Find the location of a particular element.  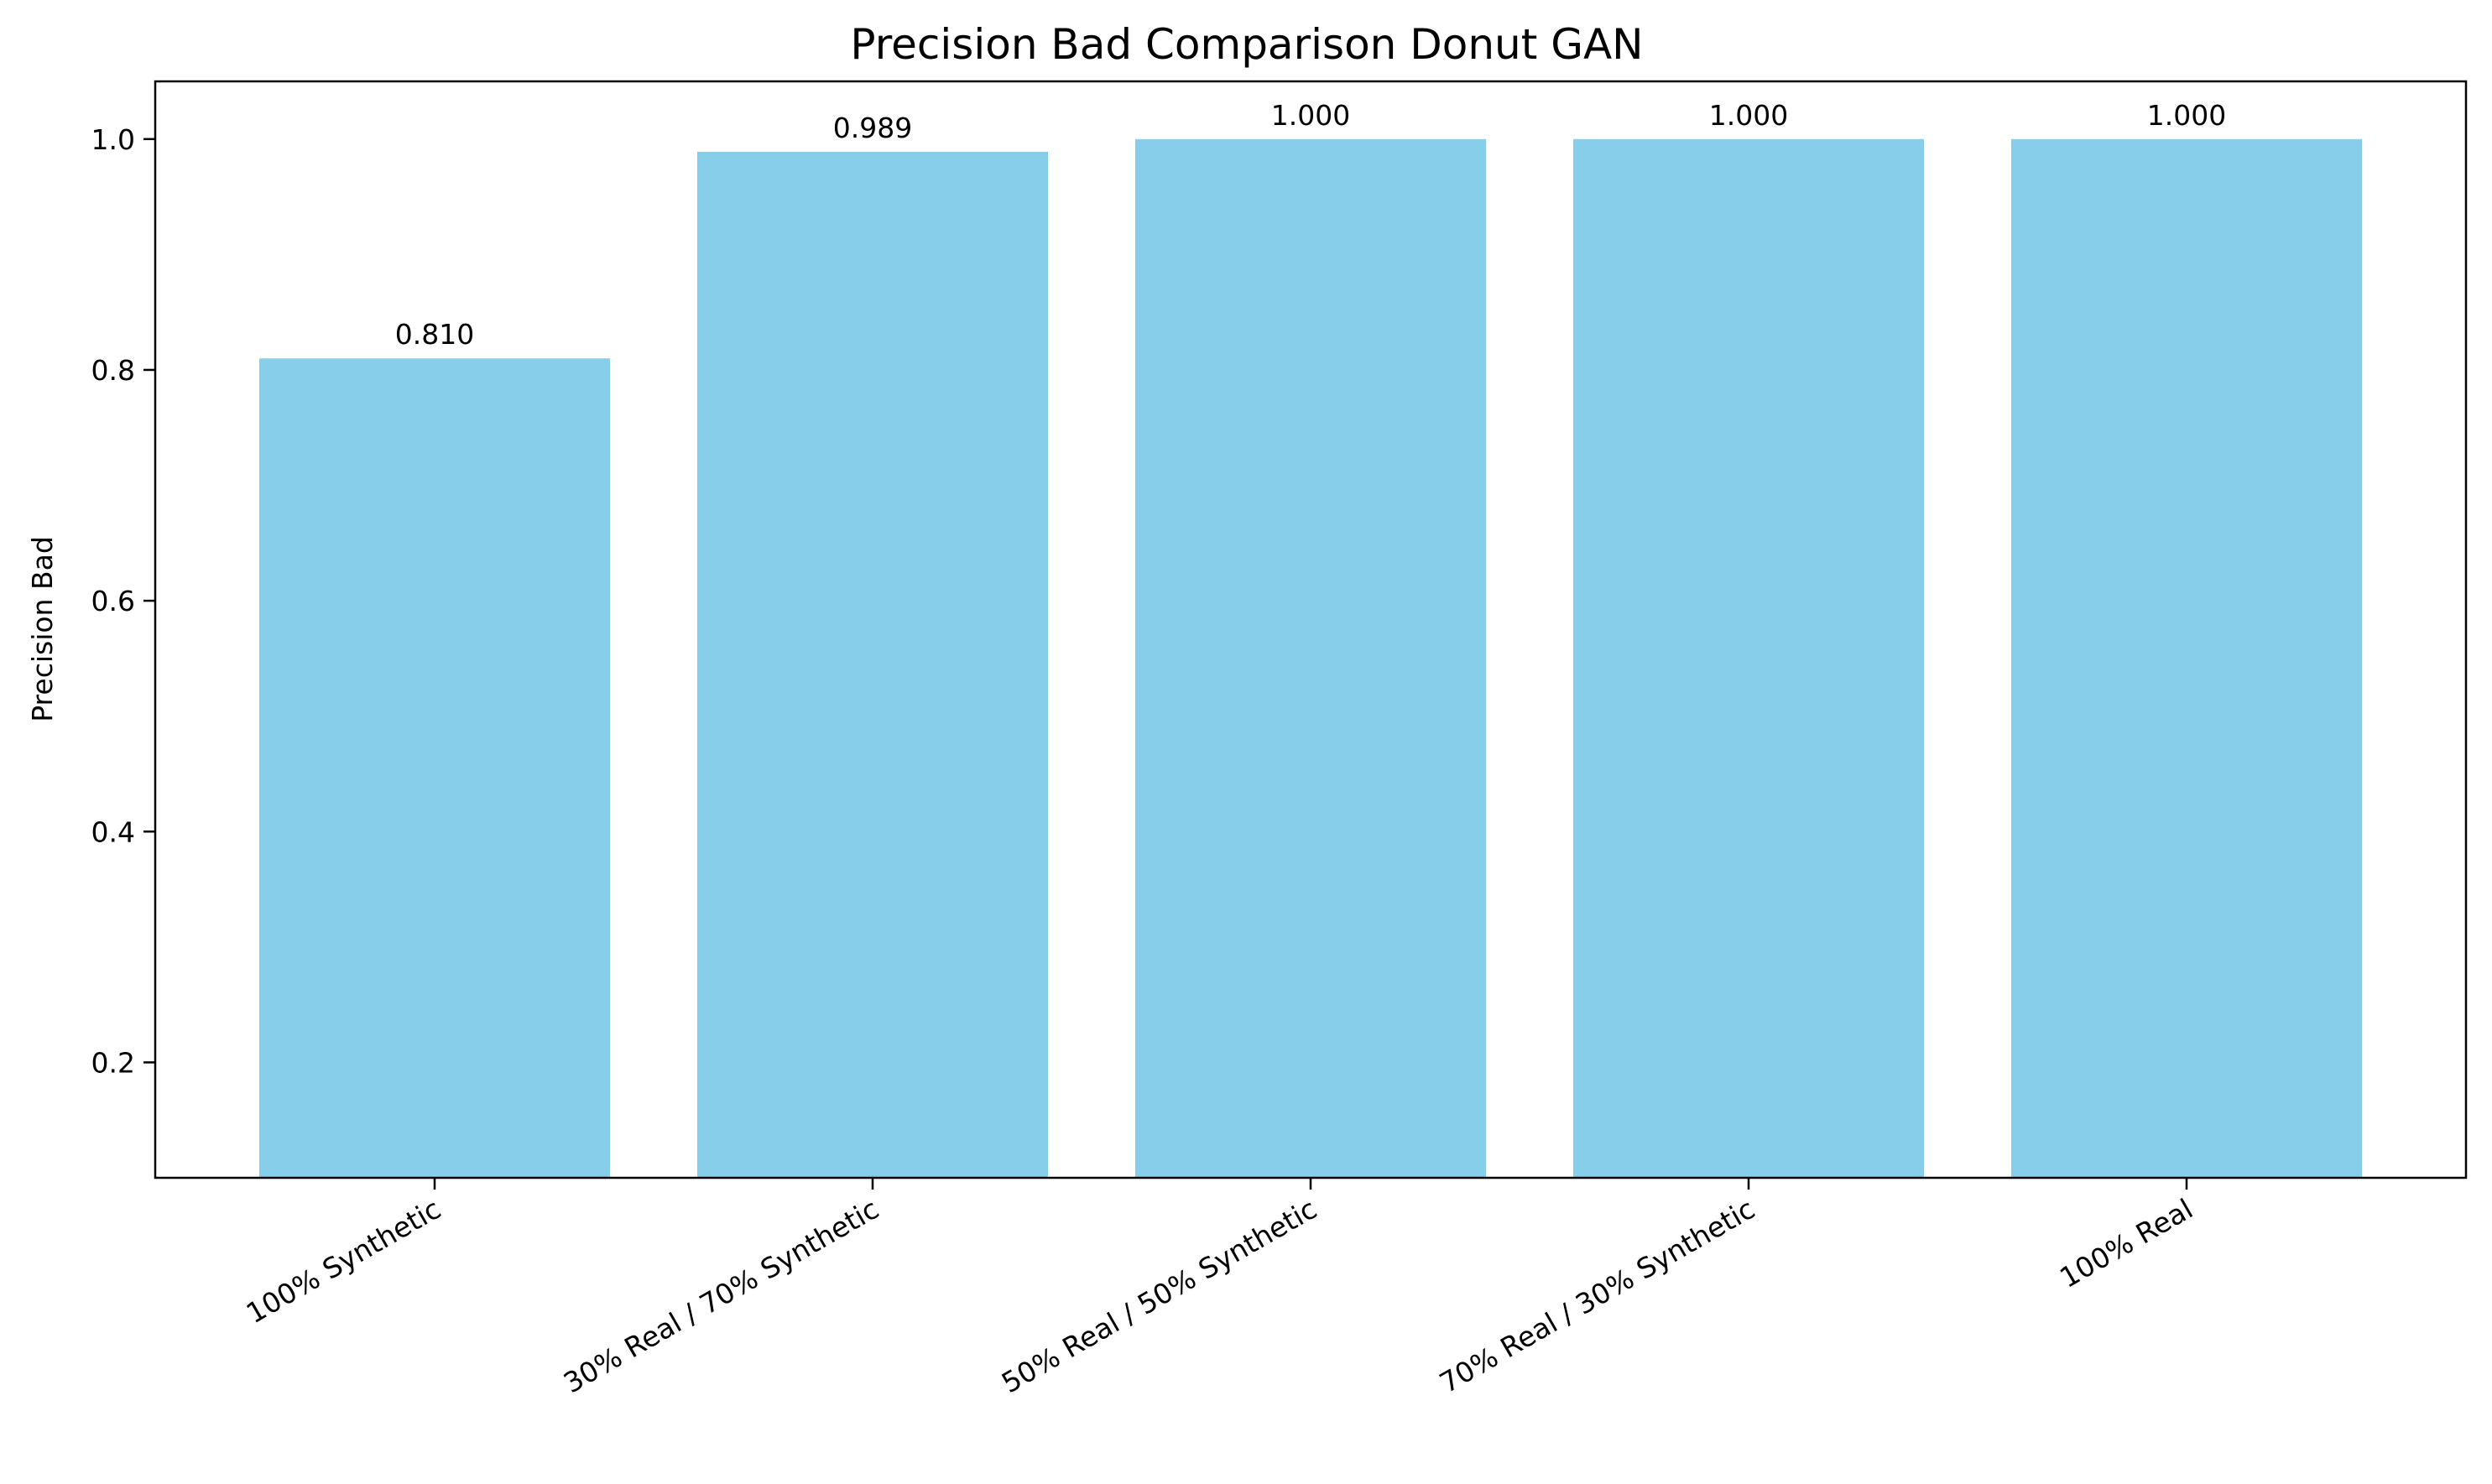

value-label-5: 1.000 is located at coordinates (2186, 115).